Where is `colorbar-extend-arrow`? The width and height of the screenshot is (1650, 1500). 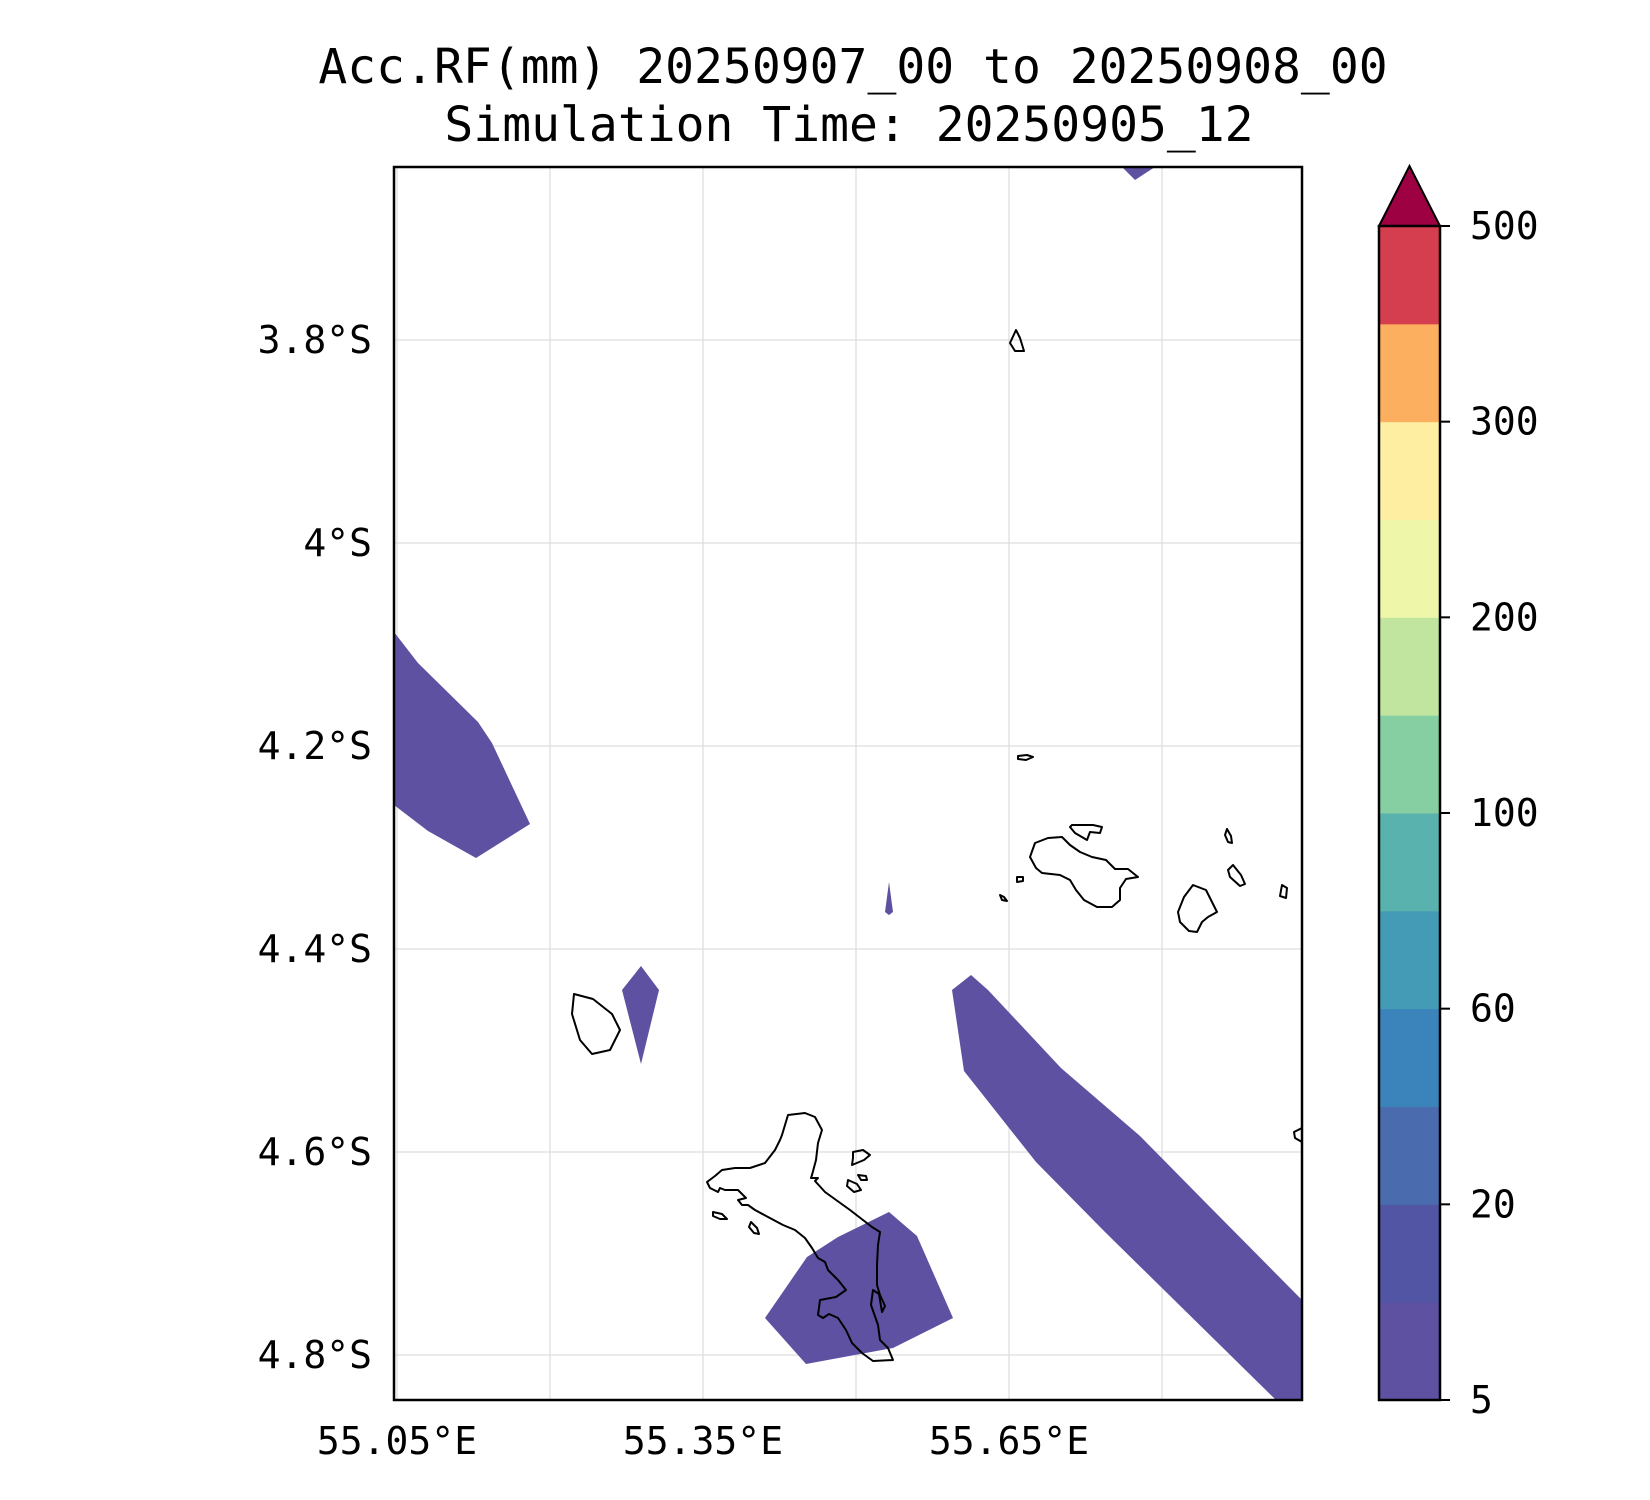 colorbar-extend-arrow is located at coordinates (1409, 195).